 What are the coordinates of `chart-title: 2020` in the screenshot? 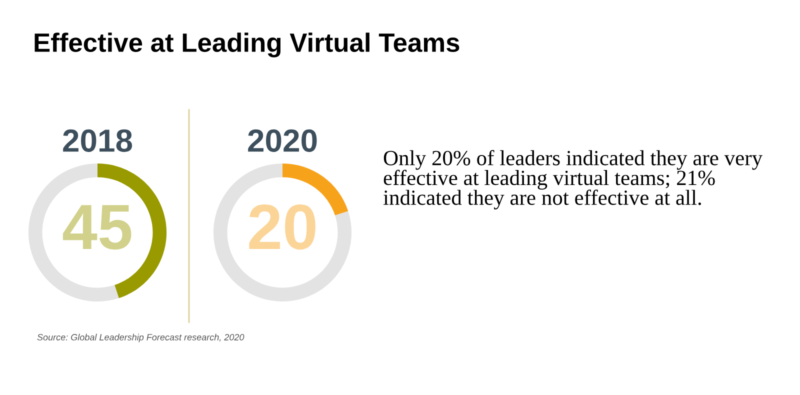 It's located at (282, 140).